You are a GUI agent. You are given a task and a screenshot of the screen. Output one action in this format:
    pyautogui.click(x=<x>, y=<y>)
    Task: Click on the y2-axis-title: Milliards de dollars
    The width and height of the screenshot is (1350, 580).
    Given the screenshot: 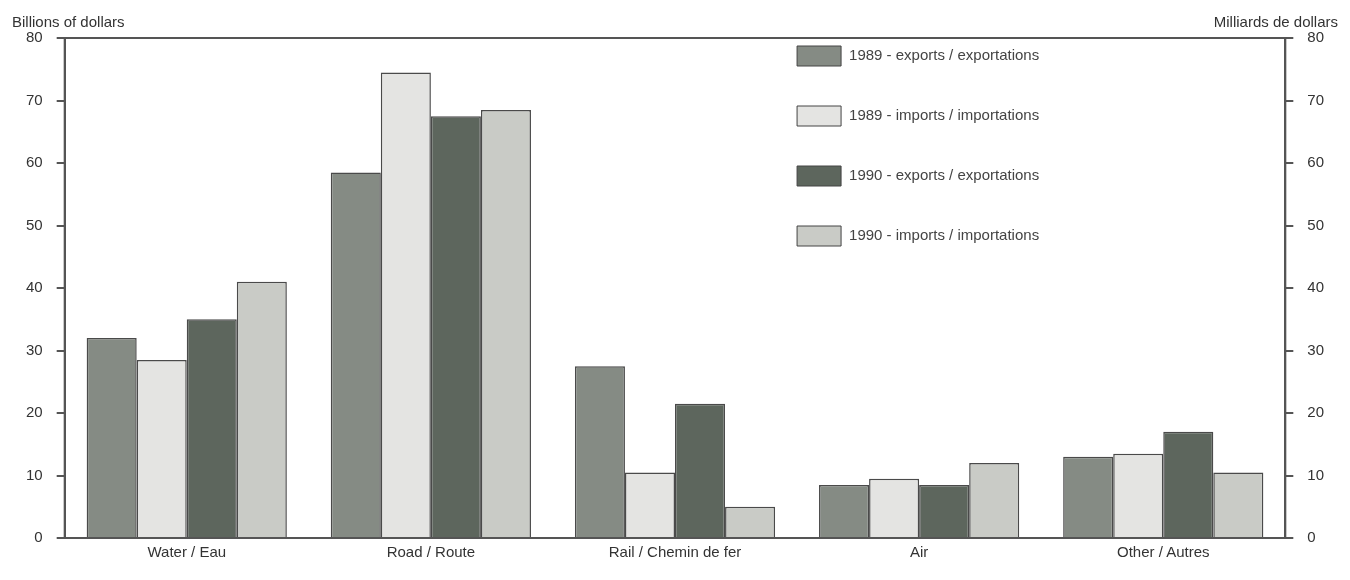 What is the action you would take?
    pyautogui.click(x=1275, y=21)
    